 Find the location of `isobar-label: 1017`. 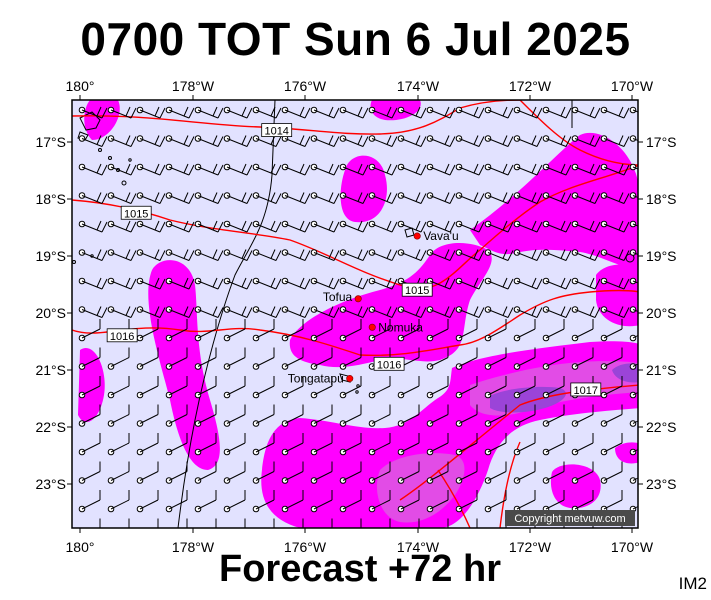

isobar-label: 1017 is located at coordinates (586, 389).